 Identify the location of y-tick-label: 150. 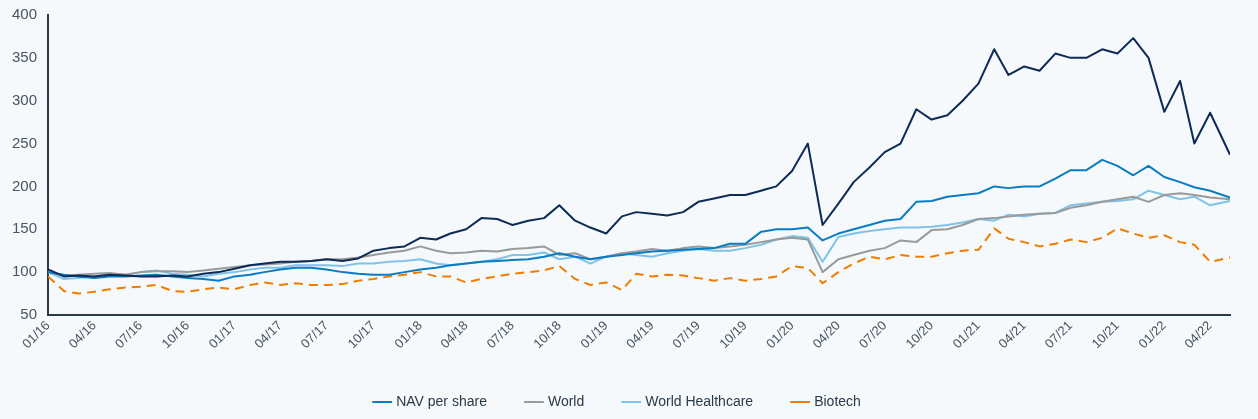
(25, 228).